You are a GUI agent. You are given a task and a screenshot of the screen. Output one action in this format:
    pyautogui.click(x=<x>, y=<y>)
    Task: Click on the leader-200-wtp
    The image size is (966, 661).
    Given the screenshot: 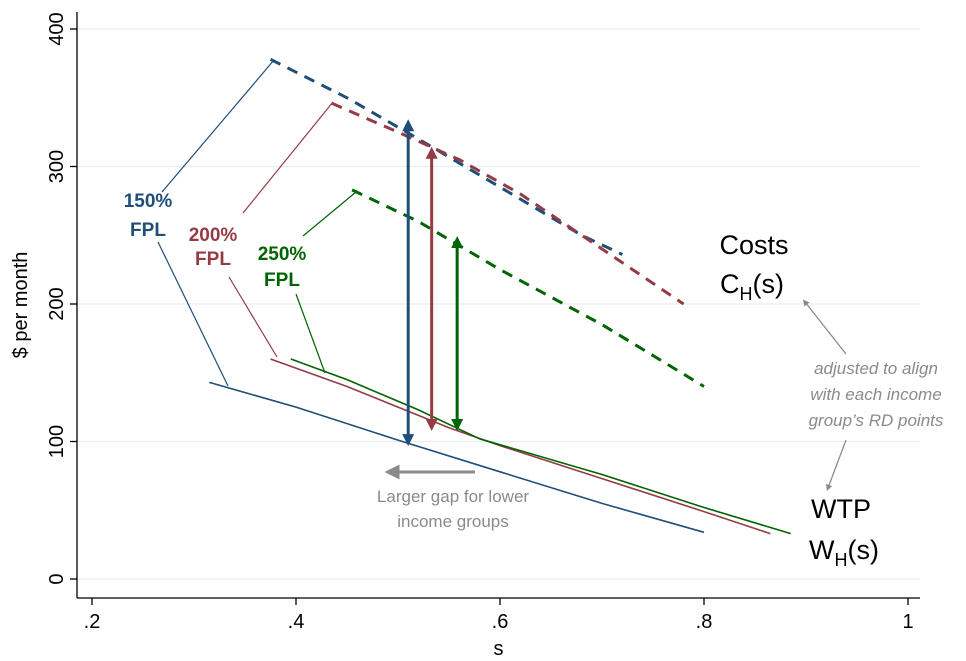 What is the action you would take?
    pyautogui.click(x=253, y=317)
    